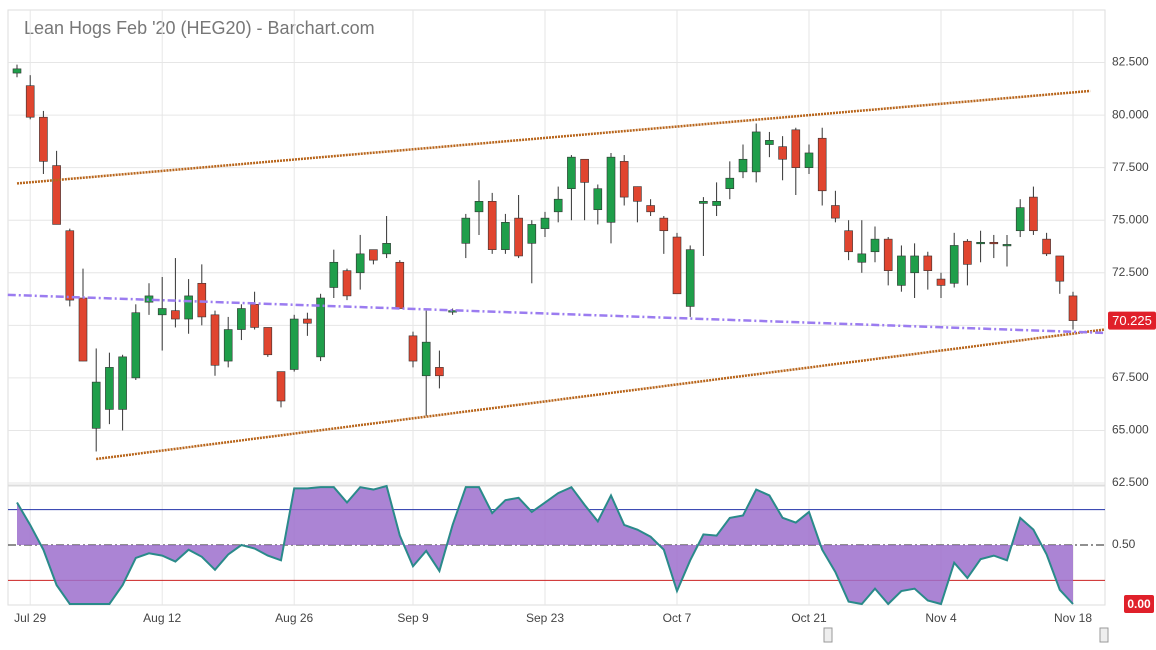  What do you see at coordinates (941, 618) in the screenshot?
I see `x-tick-label: Nov 4` at bounding box center [941, 618].